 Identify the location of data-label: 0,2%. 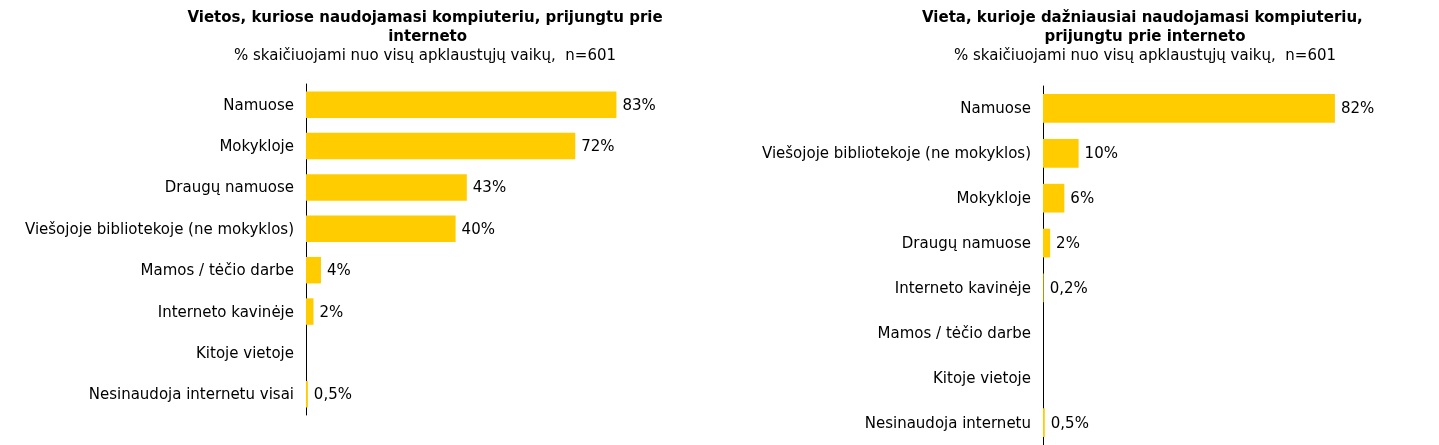
(1068, 287).